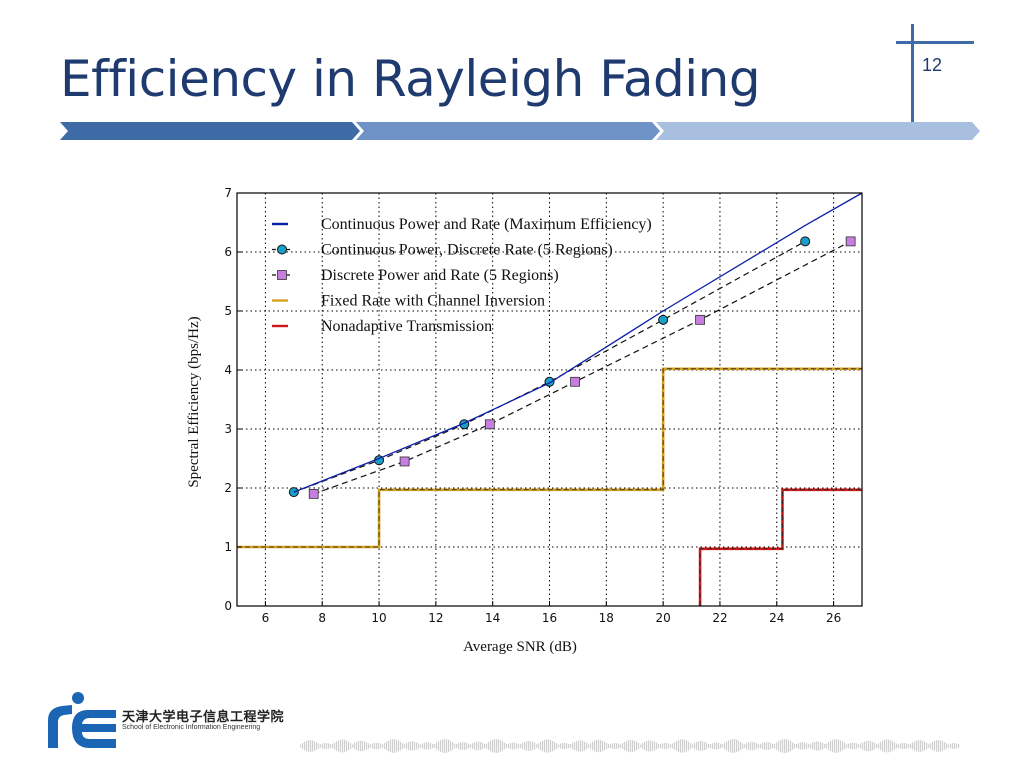  Describe the element at coordinates (435, 618) in the screenshot. I see `x-tick-label: 12` at that location.